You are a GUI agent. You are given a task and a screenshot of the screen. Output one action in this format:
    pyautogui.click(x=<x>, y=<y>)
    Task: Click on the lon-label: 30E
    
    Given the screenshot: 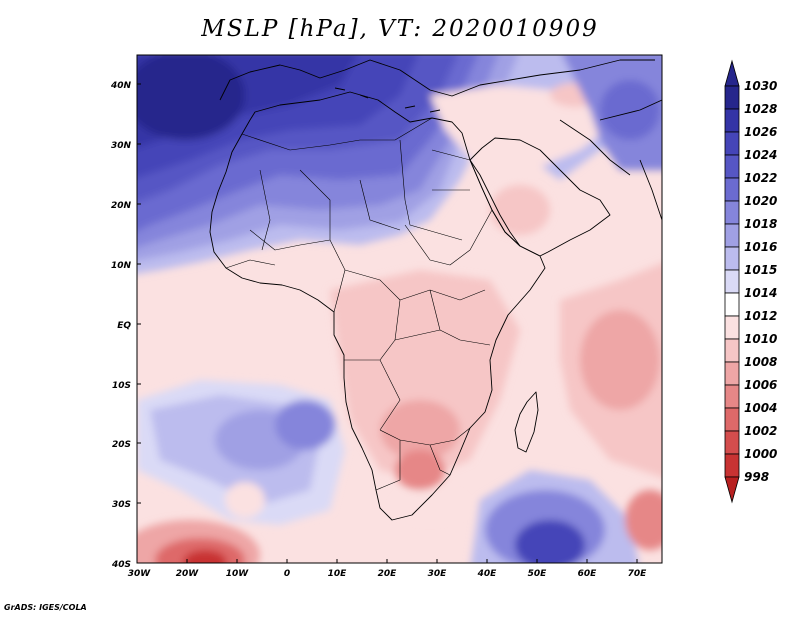 What is the action you would take?
    pyautogui.click(x=438, y=574)
    